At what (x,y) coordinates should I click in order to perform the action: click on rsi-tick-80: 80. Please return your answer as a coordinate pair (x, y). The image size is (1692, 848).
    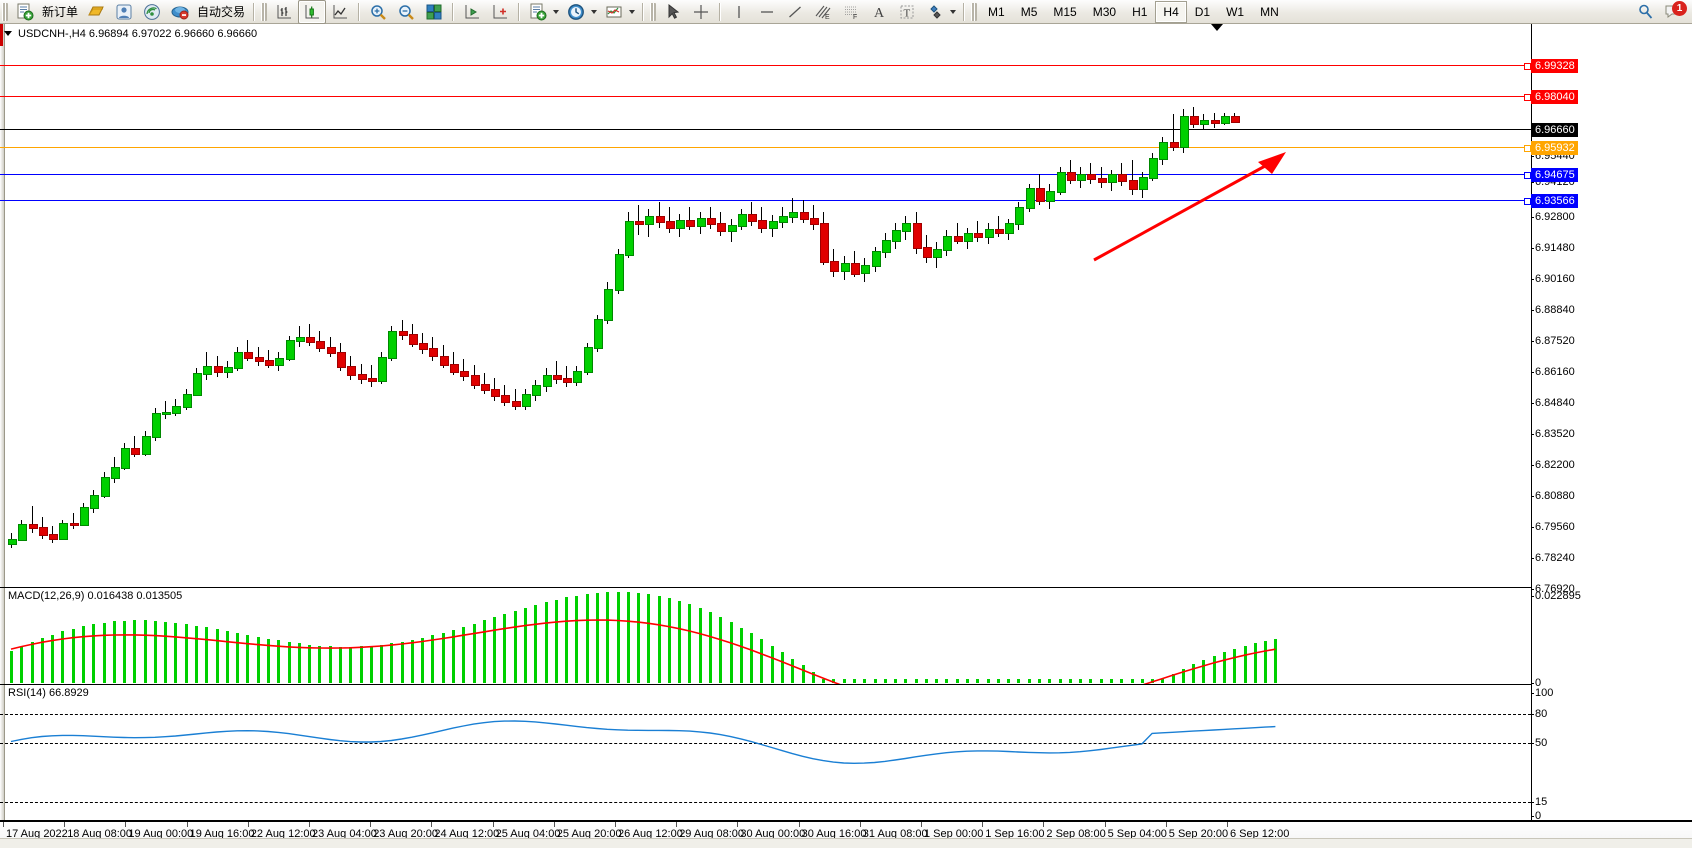
    Looking at the image, I should click on (1541, 714).